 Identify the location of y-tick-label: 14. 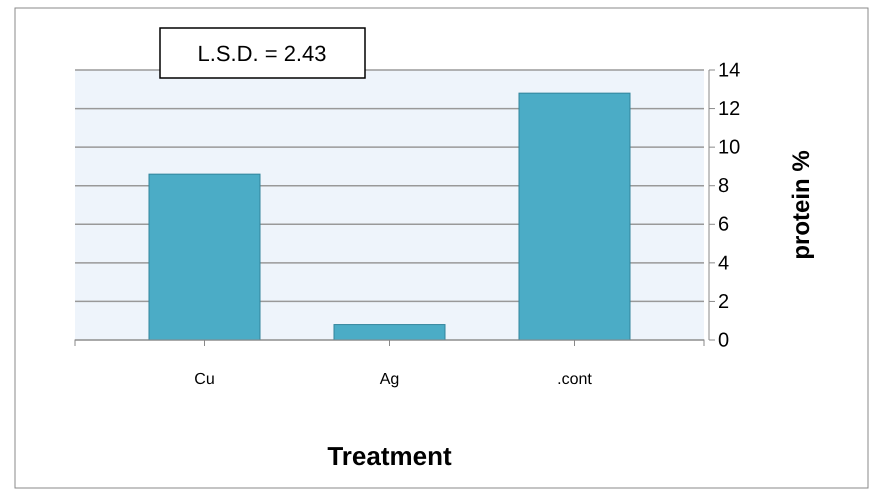
(729, 70).